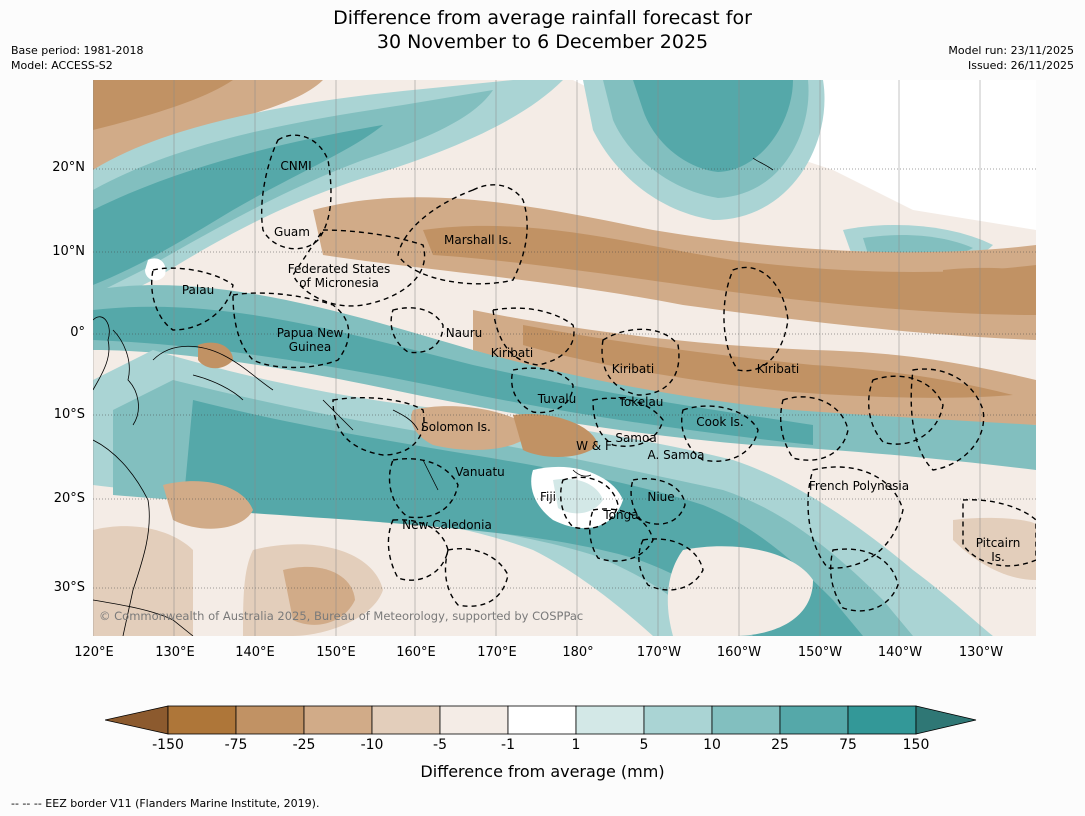 The height and width of the screenshot is (816, 1085). I want to click on lon-tick-150e: 150°E, so click(336, 652).